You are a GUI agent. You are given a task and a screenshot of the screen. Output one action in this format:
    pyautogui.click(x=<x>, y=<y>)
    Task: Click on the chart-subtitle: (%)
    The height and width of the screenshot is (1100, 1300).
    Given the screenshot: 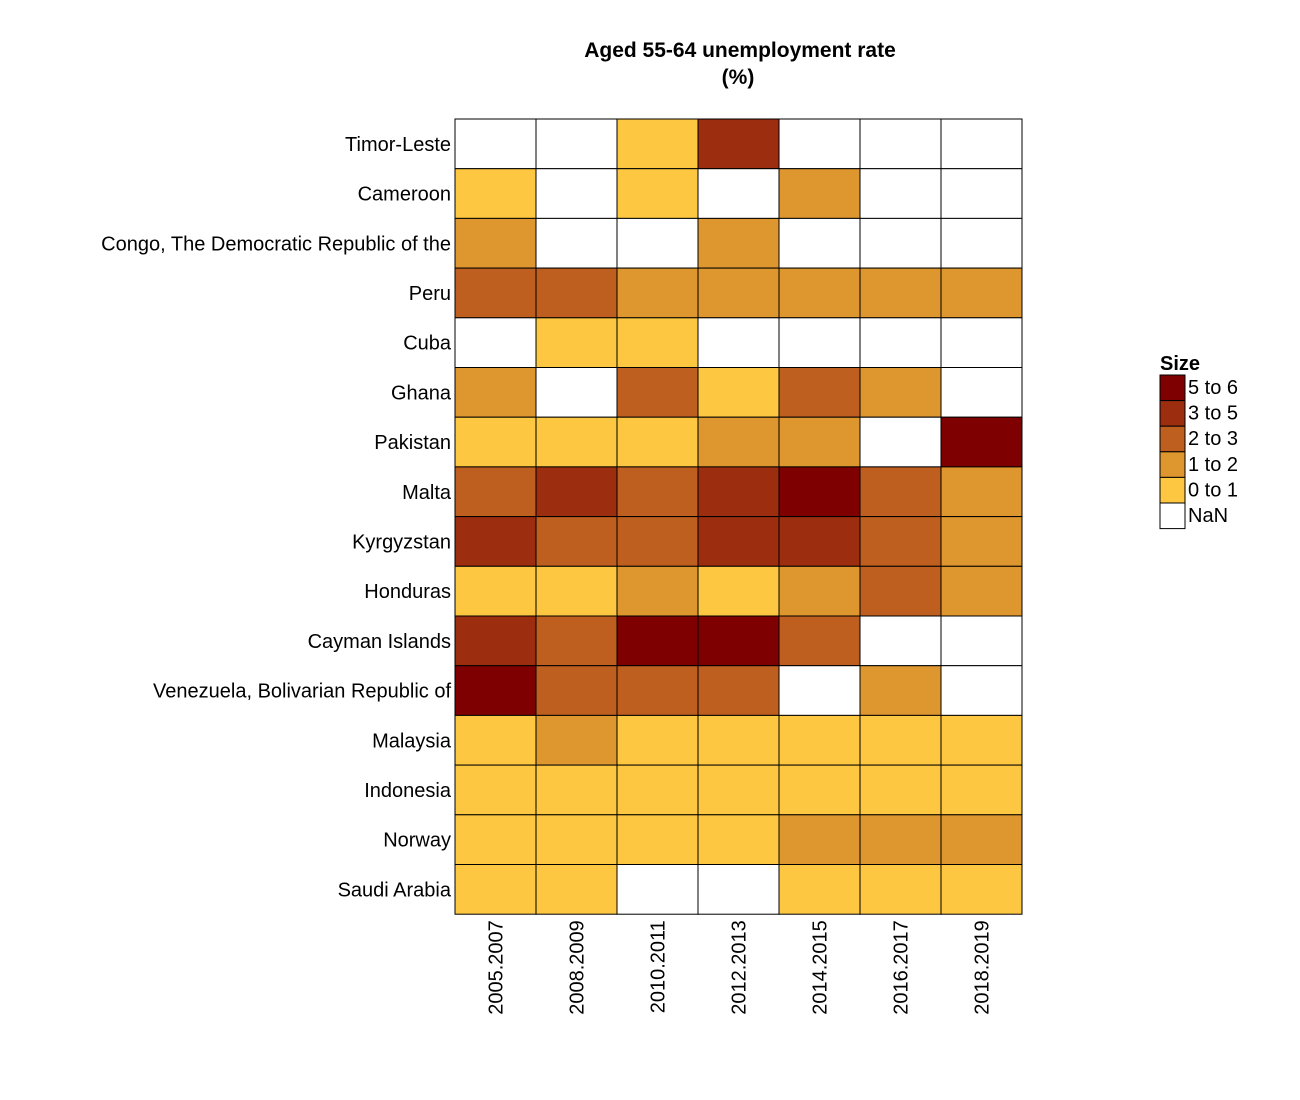 What is the action you would take?
    pyautogui.click(x=738, y=77)
    